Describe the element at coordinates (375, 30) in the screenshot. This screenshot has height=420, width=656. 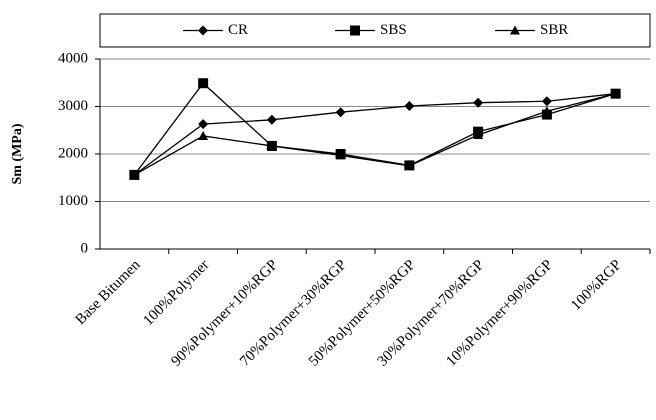
I see `legend-box` at that location.